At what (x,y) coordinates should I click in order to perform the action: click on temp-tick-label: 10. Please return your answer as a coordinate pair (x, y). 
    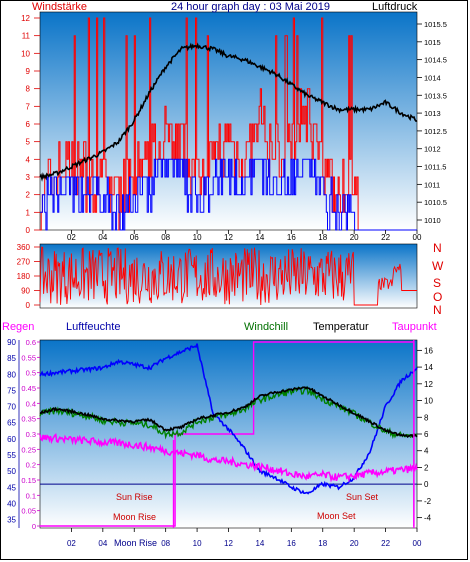
    Looking at the image, I should click on (428, 401).